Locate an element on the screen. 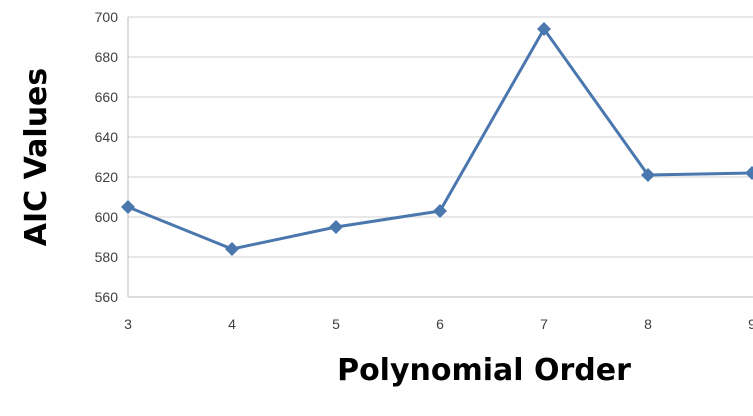 This screenshot has width=753, height=416. y-tick-label: 700 is located at coordinates (107, 17).